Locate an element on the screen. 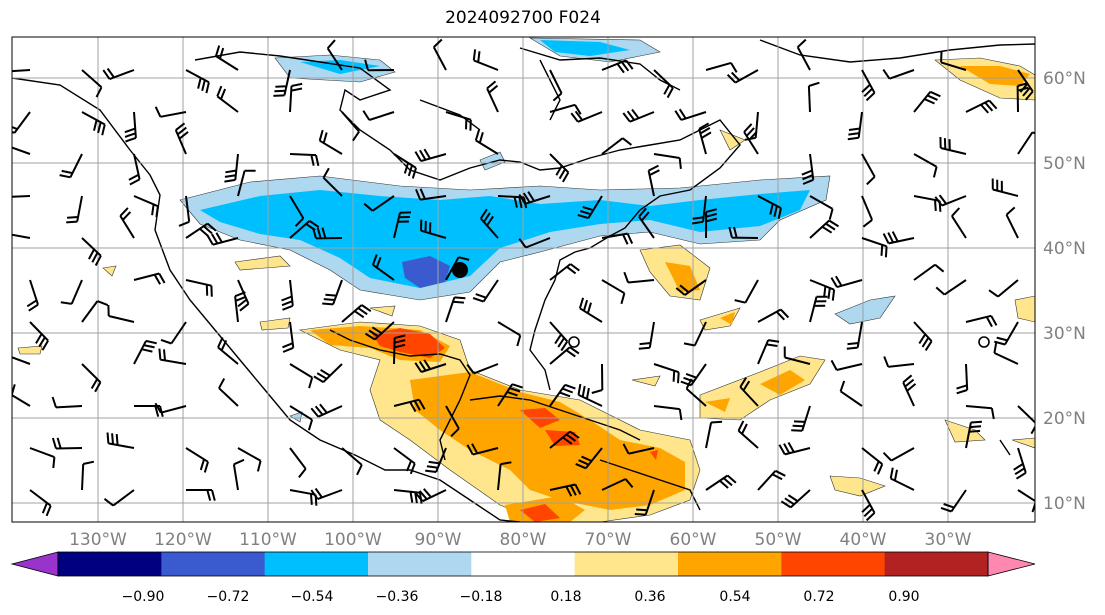 The image size is (1105, 615). lat-label: 30°N is located at coordinates (1064, 334).